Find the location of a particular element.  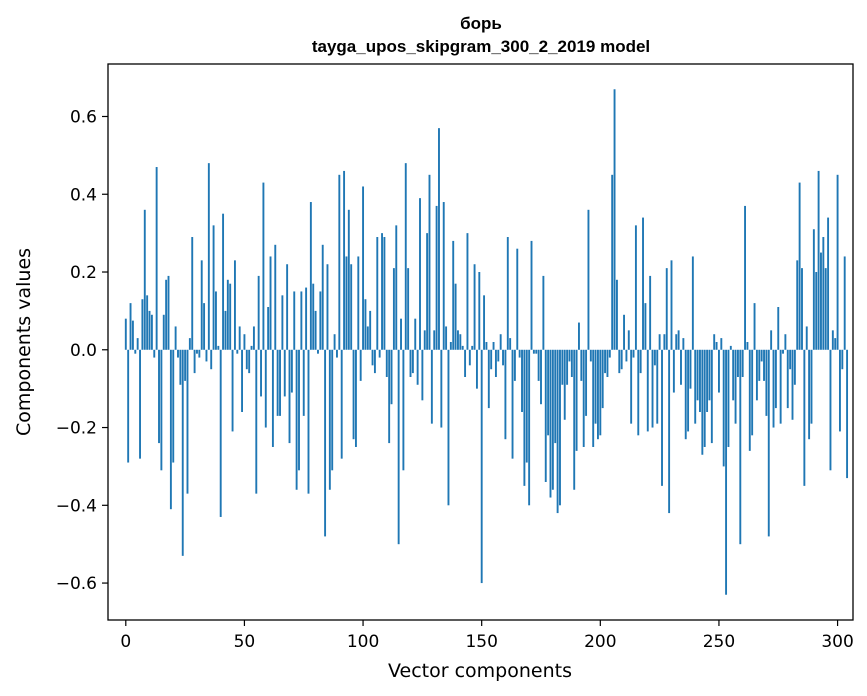

chart-title: борь is located at coordinates (481, 23).